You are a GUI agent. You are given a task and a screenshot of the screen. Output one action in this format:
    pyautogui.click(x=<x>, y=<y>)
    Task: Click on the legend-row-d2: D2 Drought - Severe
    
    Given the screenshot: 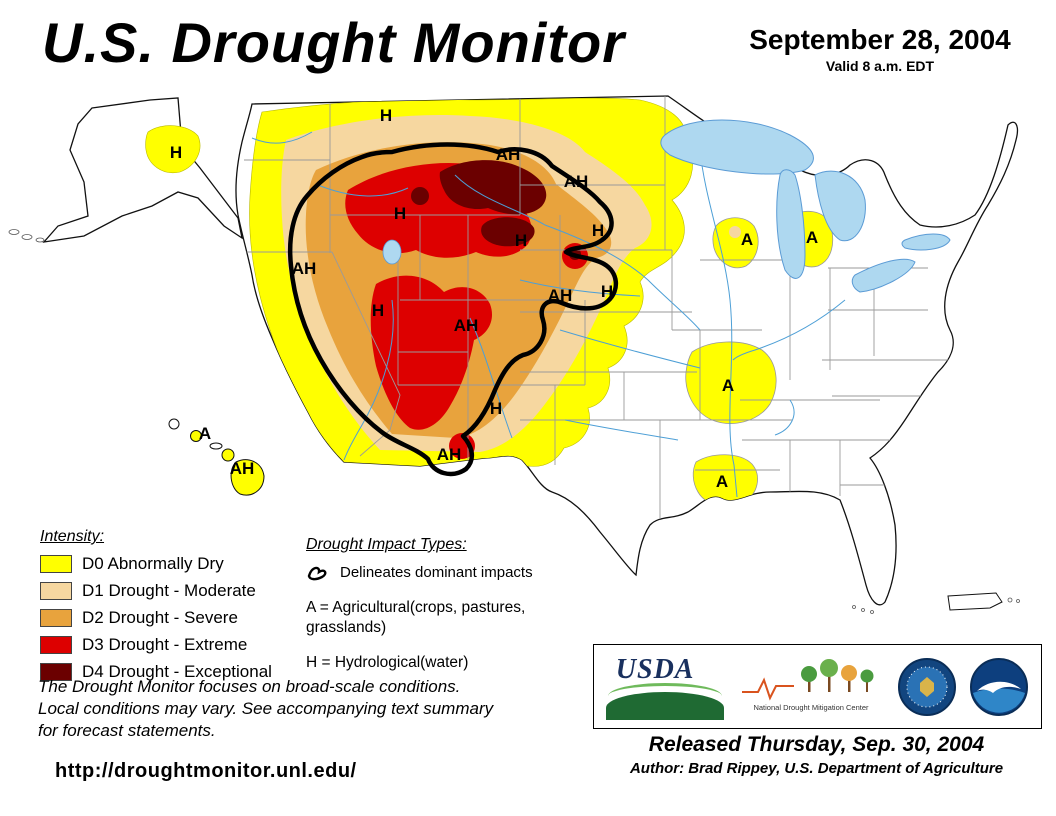 What is the action you would take?
    pyautogui.click(x=156, y=618)
    